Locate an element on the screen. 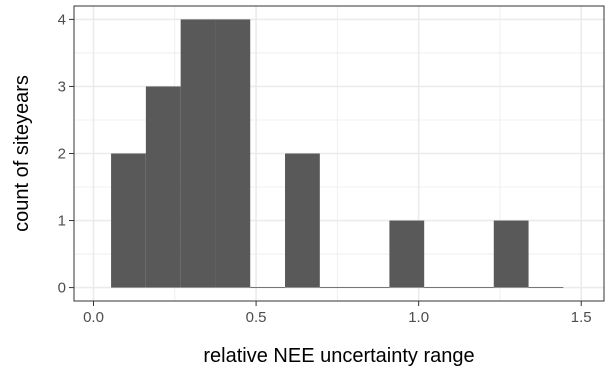 This screenshot has height=371, width=606. x-axis-title: relative NEE uncertainty range is located at coordinates (338, 356).